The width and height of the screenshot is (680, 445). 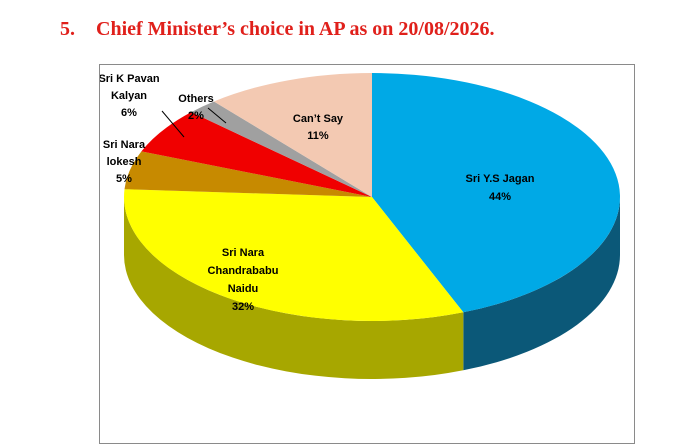 What do you see at coordinates (129, 113) in the screenshot?
I see `slice-label-line: 6%` at bounding box center [129, 113].